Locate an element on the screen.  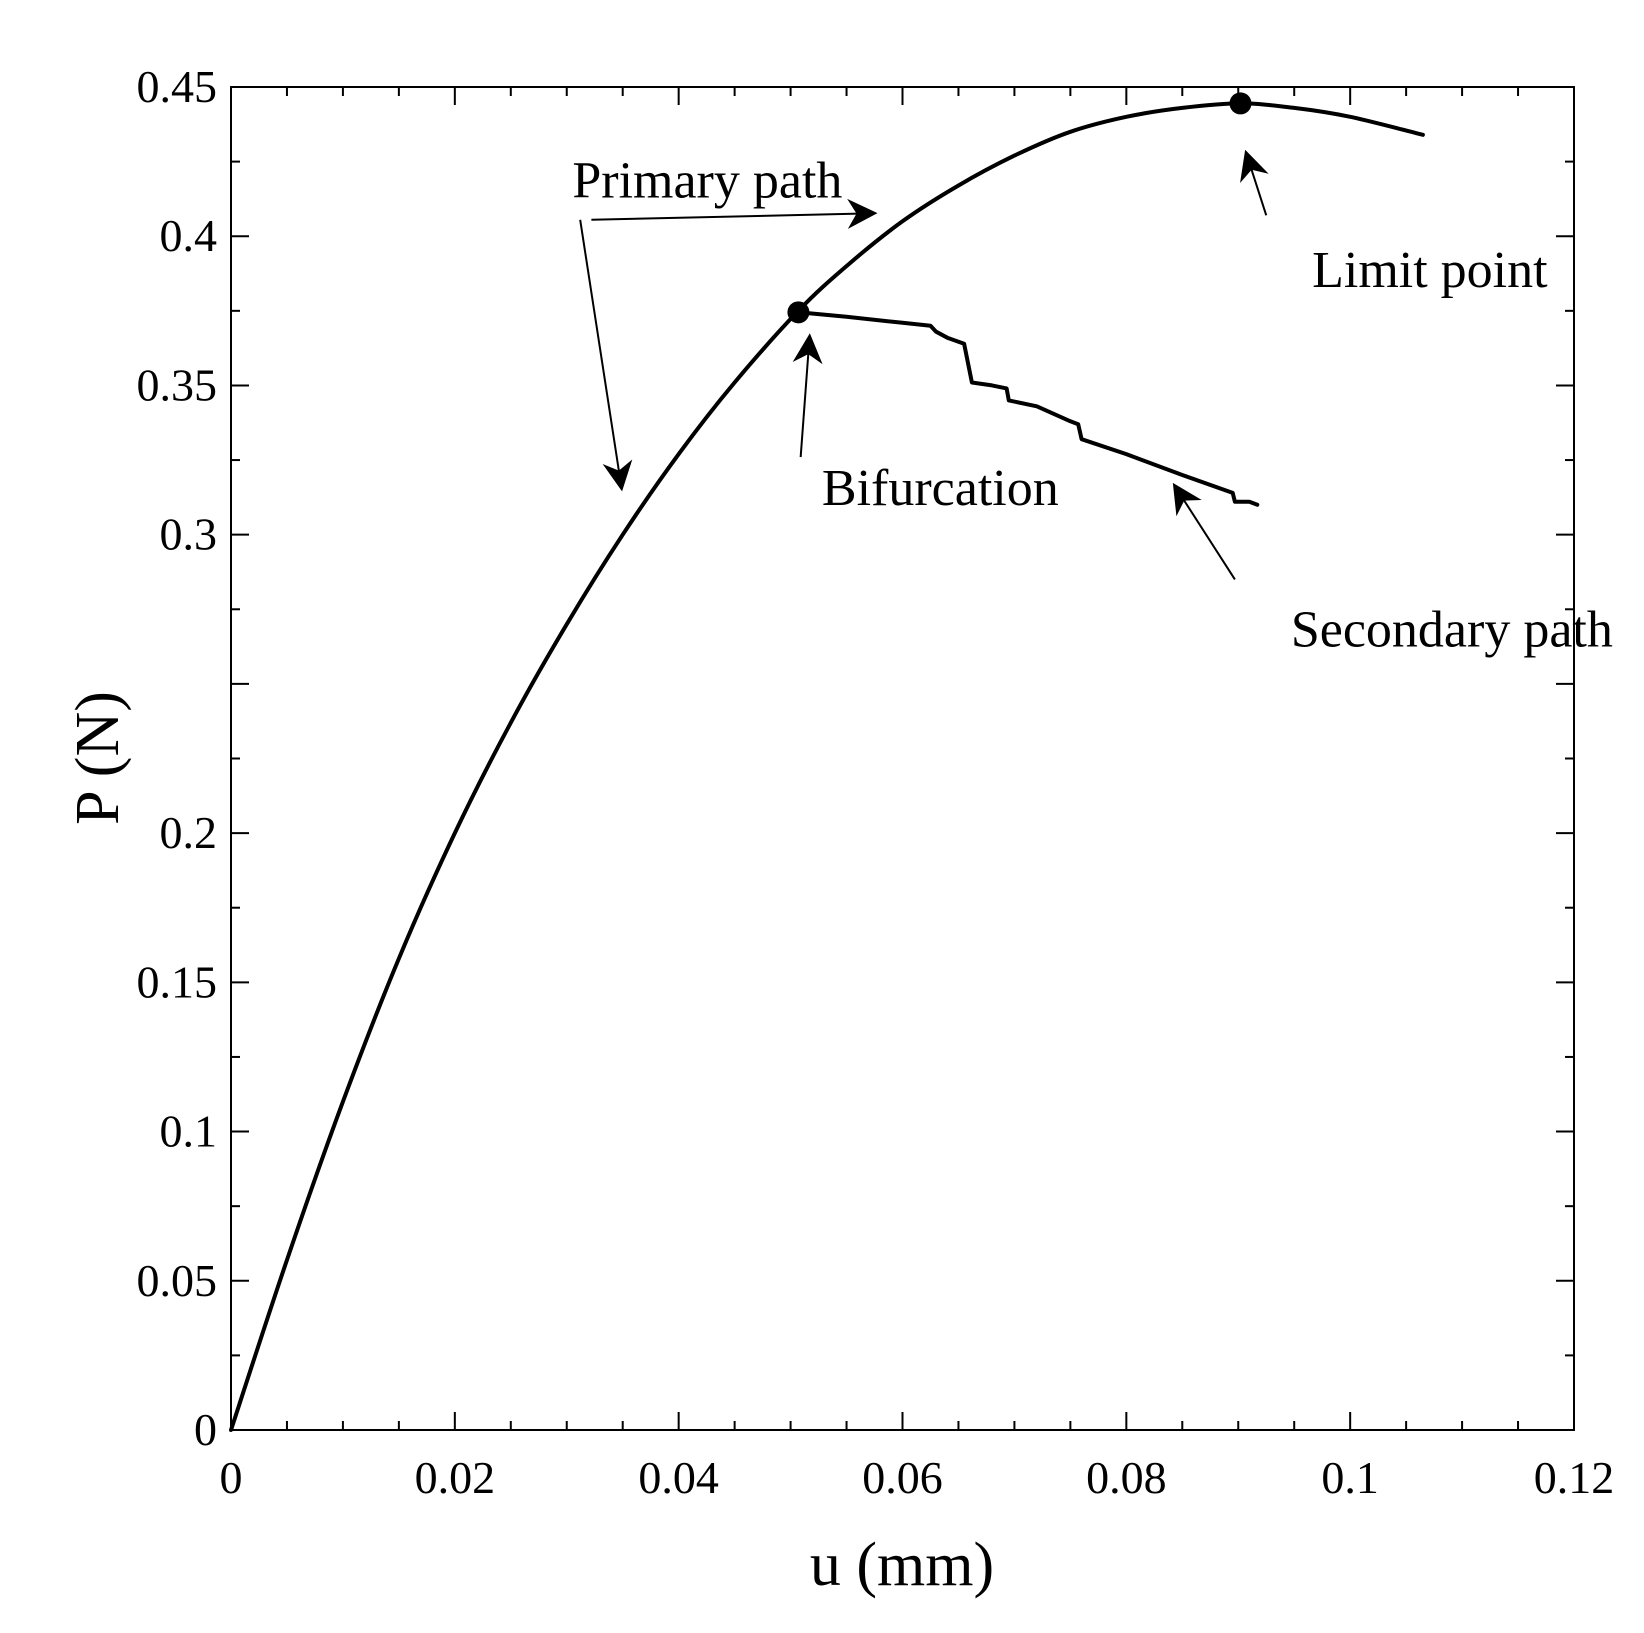
y-tick-label: 0.35 is located at coordinates (177, 384).